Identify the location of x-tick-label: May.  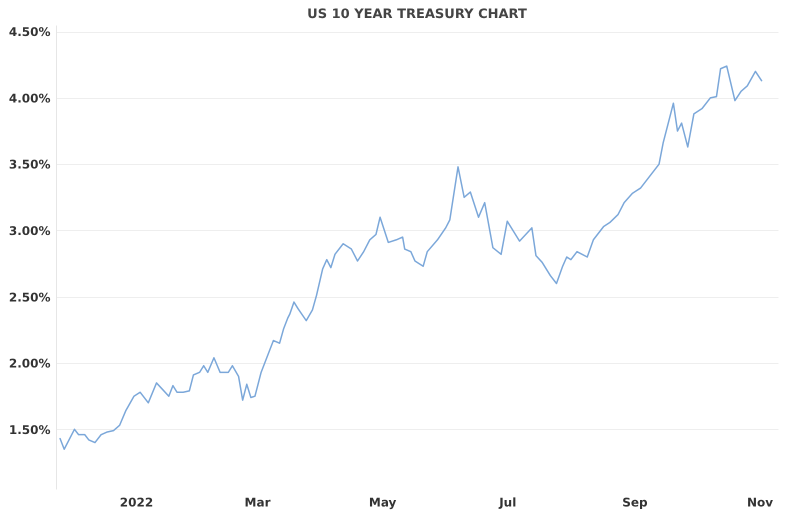
(382, 503).